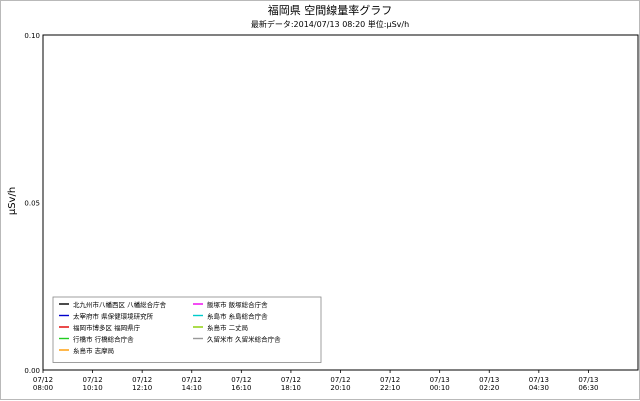  Describe the element at coordinates (588, 388) in the screenshot. I see `x-tick-time: 06:30` at that location.